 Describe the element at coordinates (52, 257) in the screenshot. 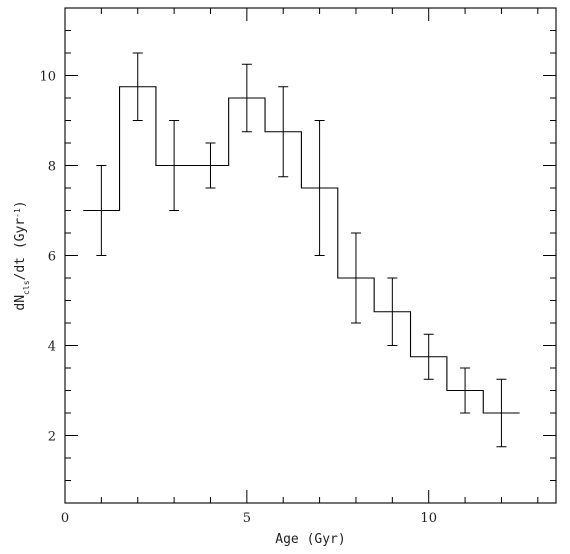

I see `y-tick-label: 6` at that location.